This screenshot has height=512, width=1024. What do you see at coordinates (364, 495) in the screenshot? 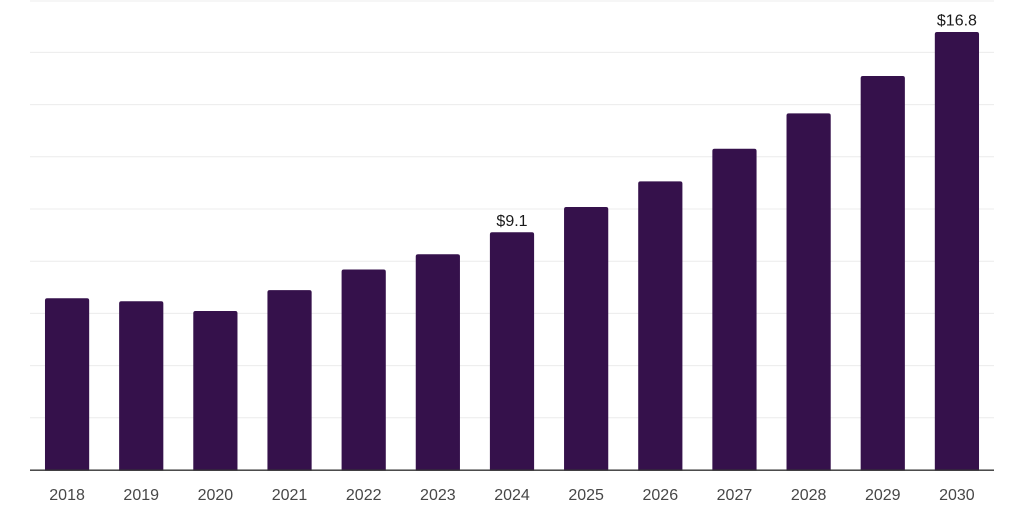
I see `svg-text: 2022` at bounding box center [364, 495].